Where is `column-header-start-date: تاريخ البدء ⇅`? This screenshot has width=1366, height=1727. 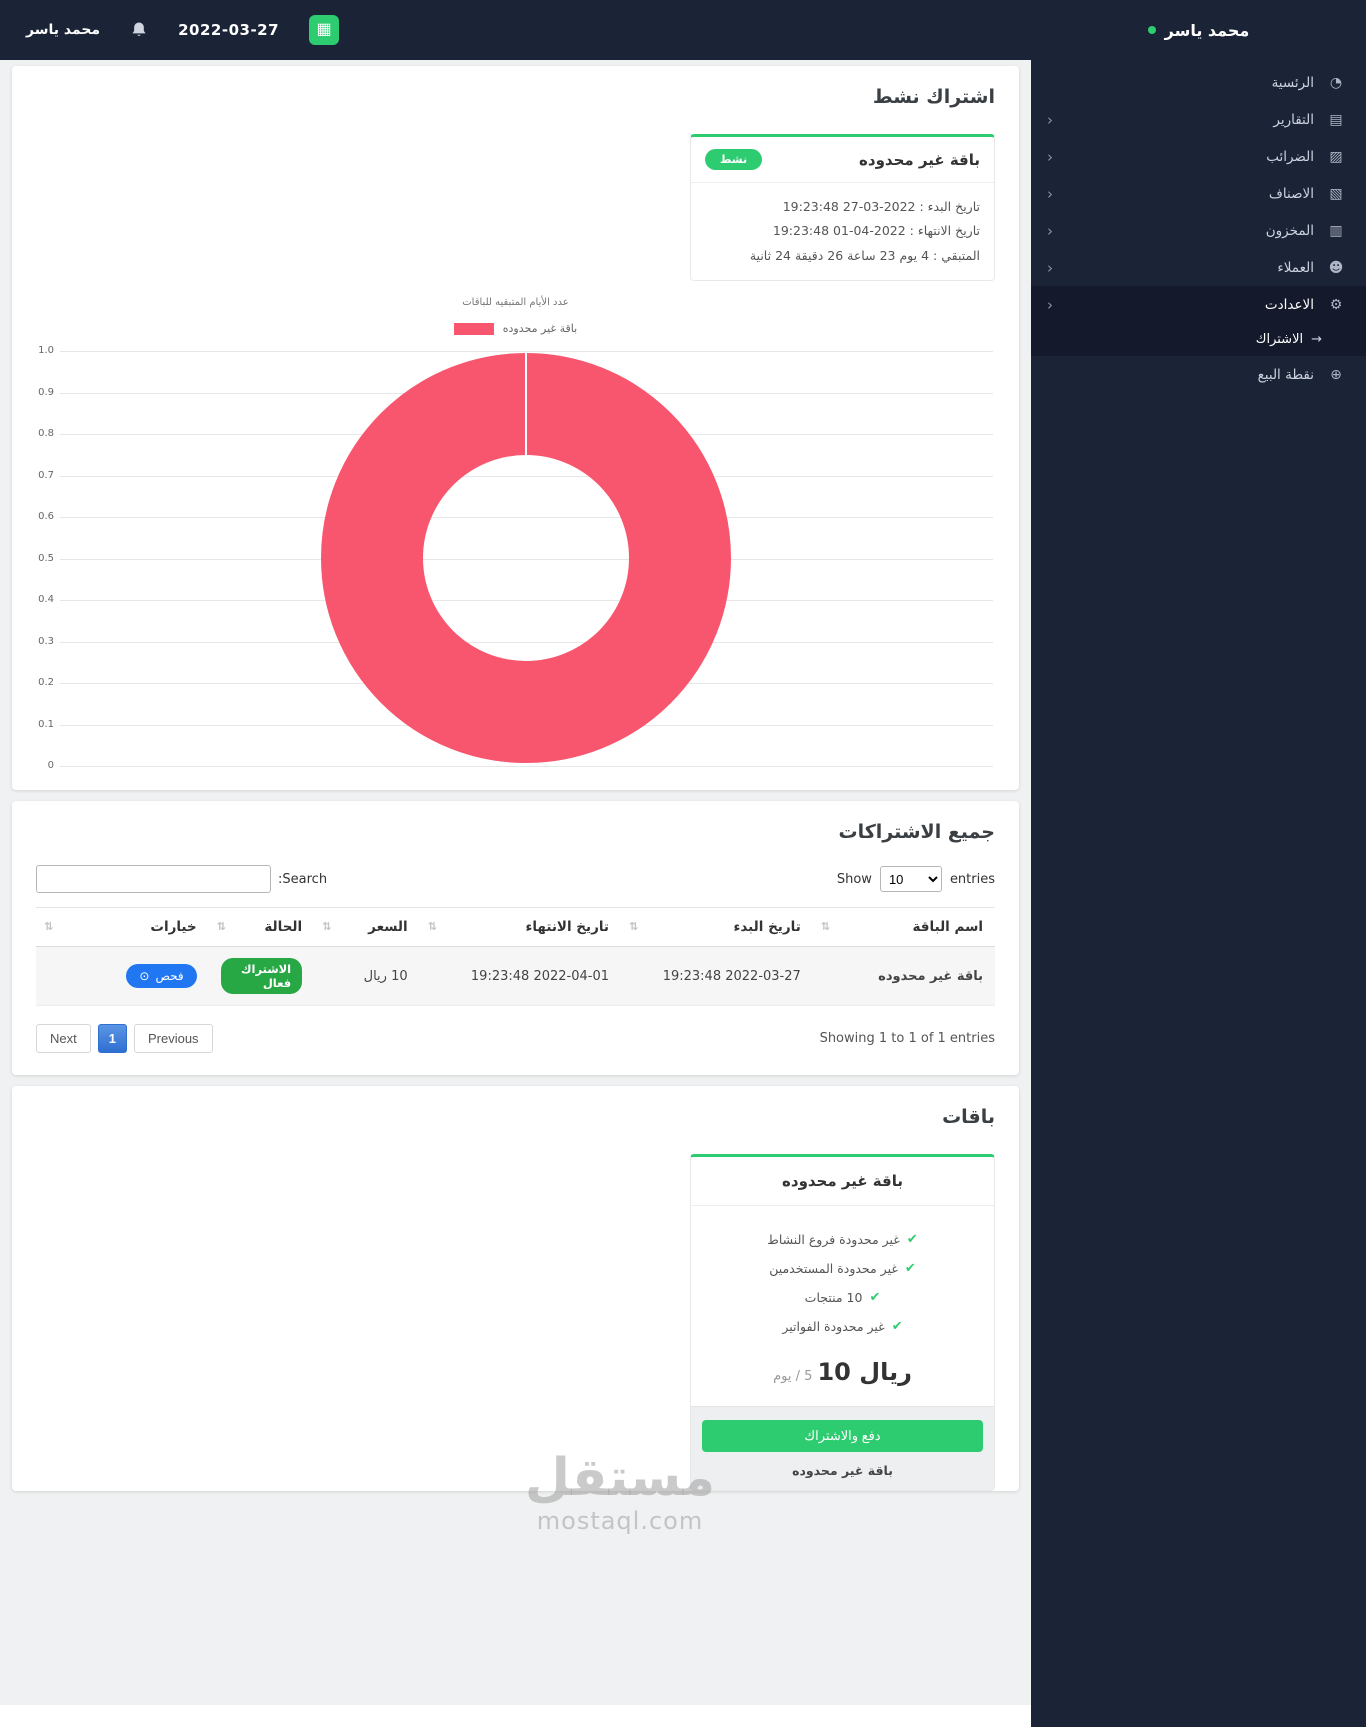 column-header-start-date: تاريخ البدء ⇅ is located at coordinates (717, 927).